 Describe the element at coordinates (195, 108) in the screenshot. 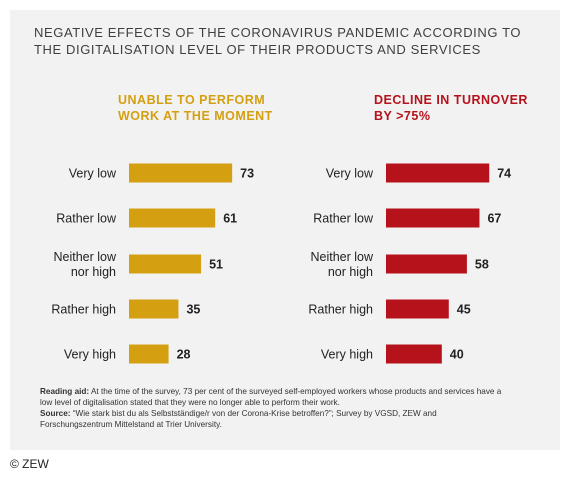

I see `left-panel-title: UNABLE TO PERFORM WORK AT THE MOMENT` at that location.